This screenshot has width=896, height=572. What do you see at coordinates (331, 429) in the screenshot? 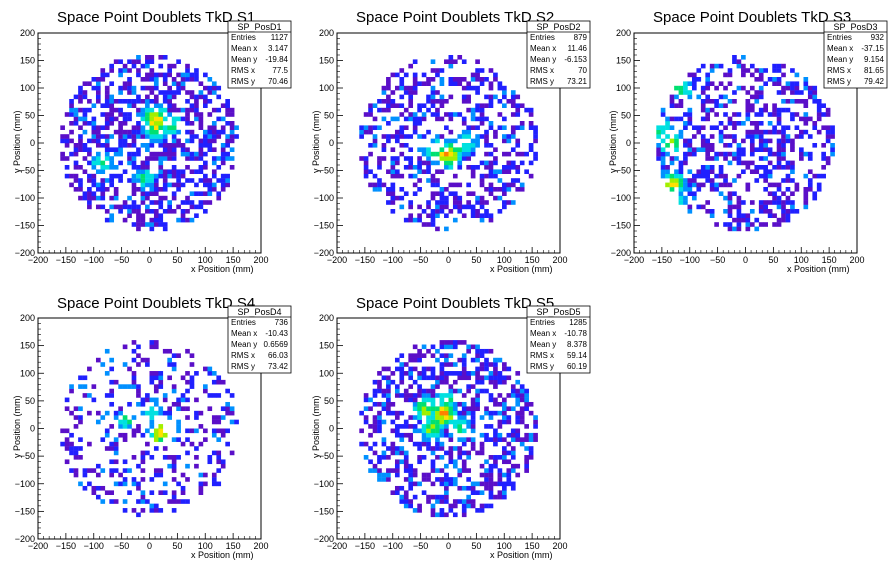
I see `y-tick-label: 0` at bounding box center [331, 429].